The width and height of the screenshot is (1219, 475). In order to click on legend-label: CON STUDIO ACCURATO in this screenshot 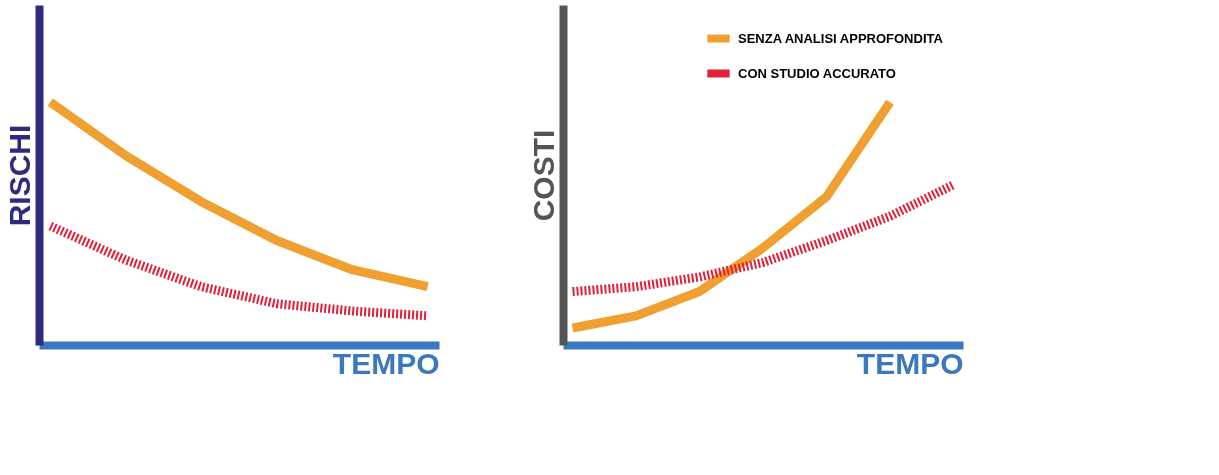, I will do `click(817, 73)`.